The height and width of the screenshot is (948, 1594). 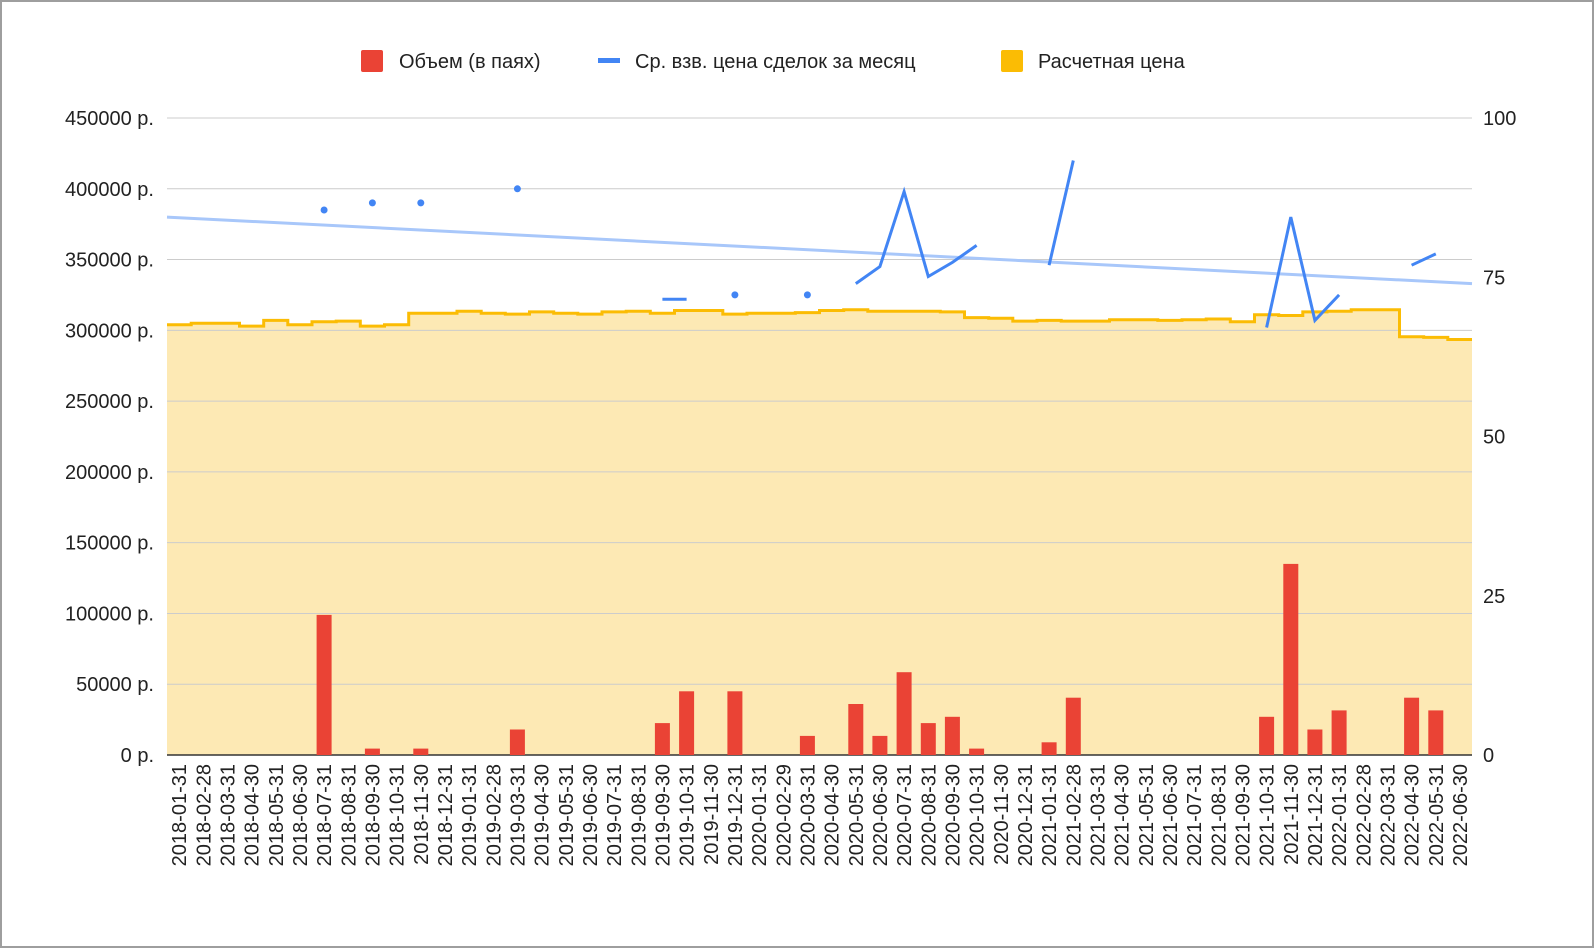 What do you see at coordinates (253, 815) in the screenshot?
I see `x-tick-label: 2018-04-30` at bounding box center [253, 815].